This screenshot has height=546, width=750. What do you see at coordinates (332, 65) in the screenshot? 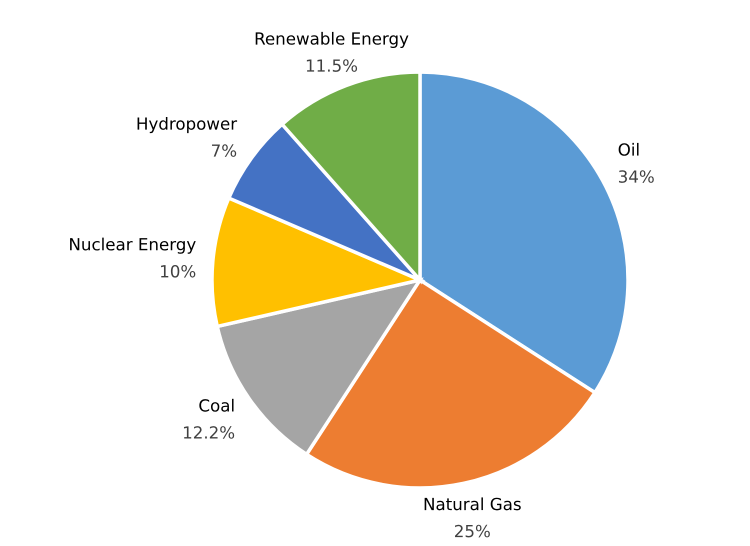
I see `data-label: 11.5%` at bounding box center [332, 65].